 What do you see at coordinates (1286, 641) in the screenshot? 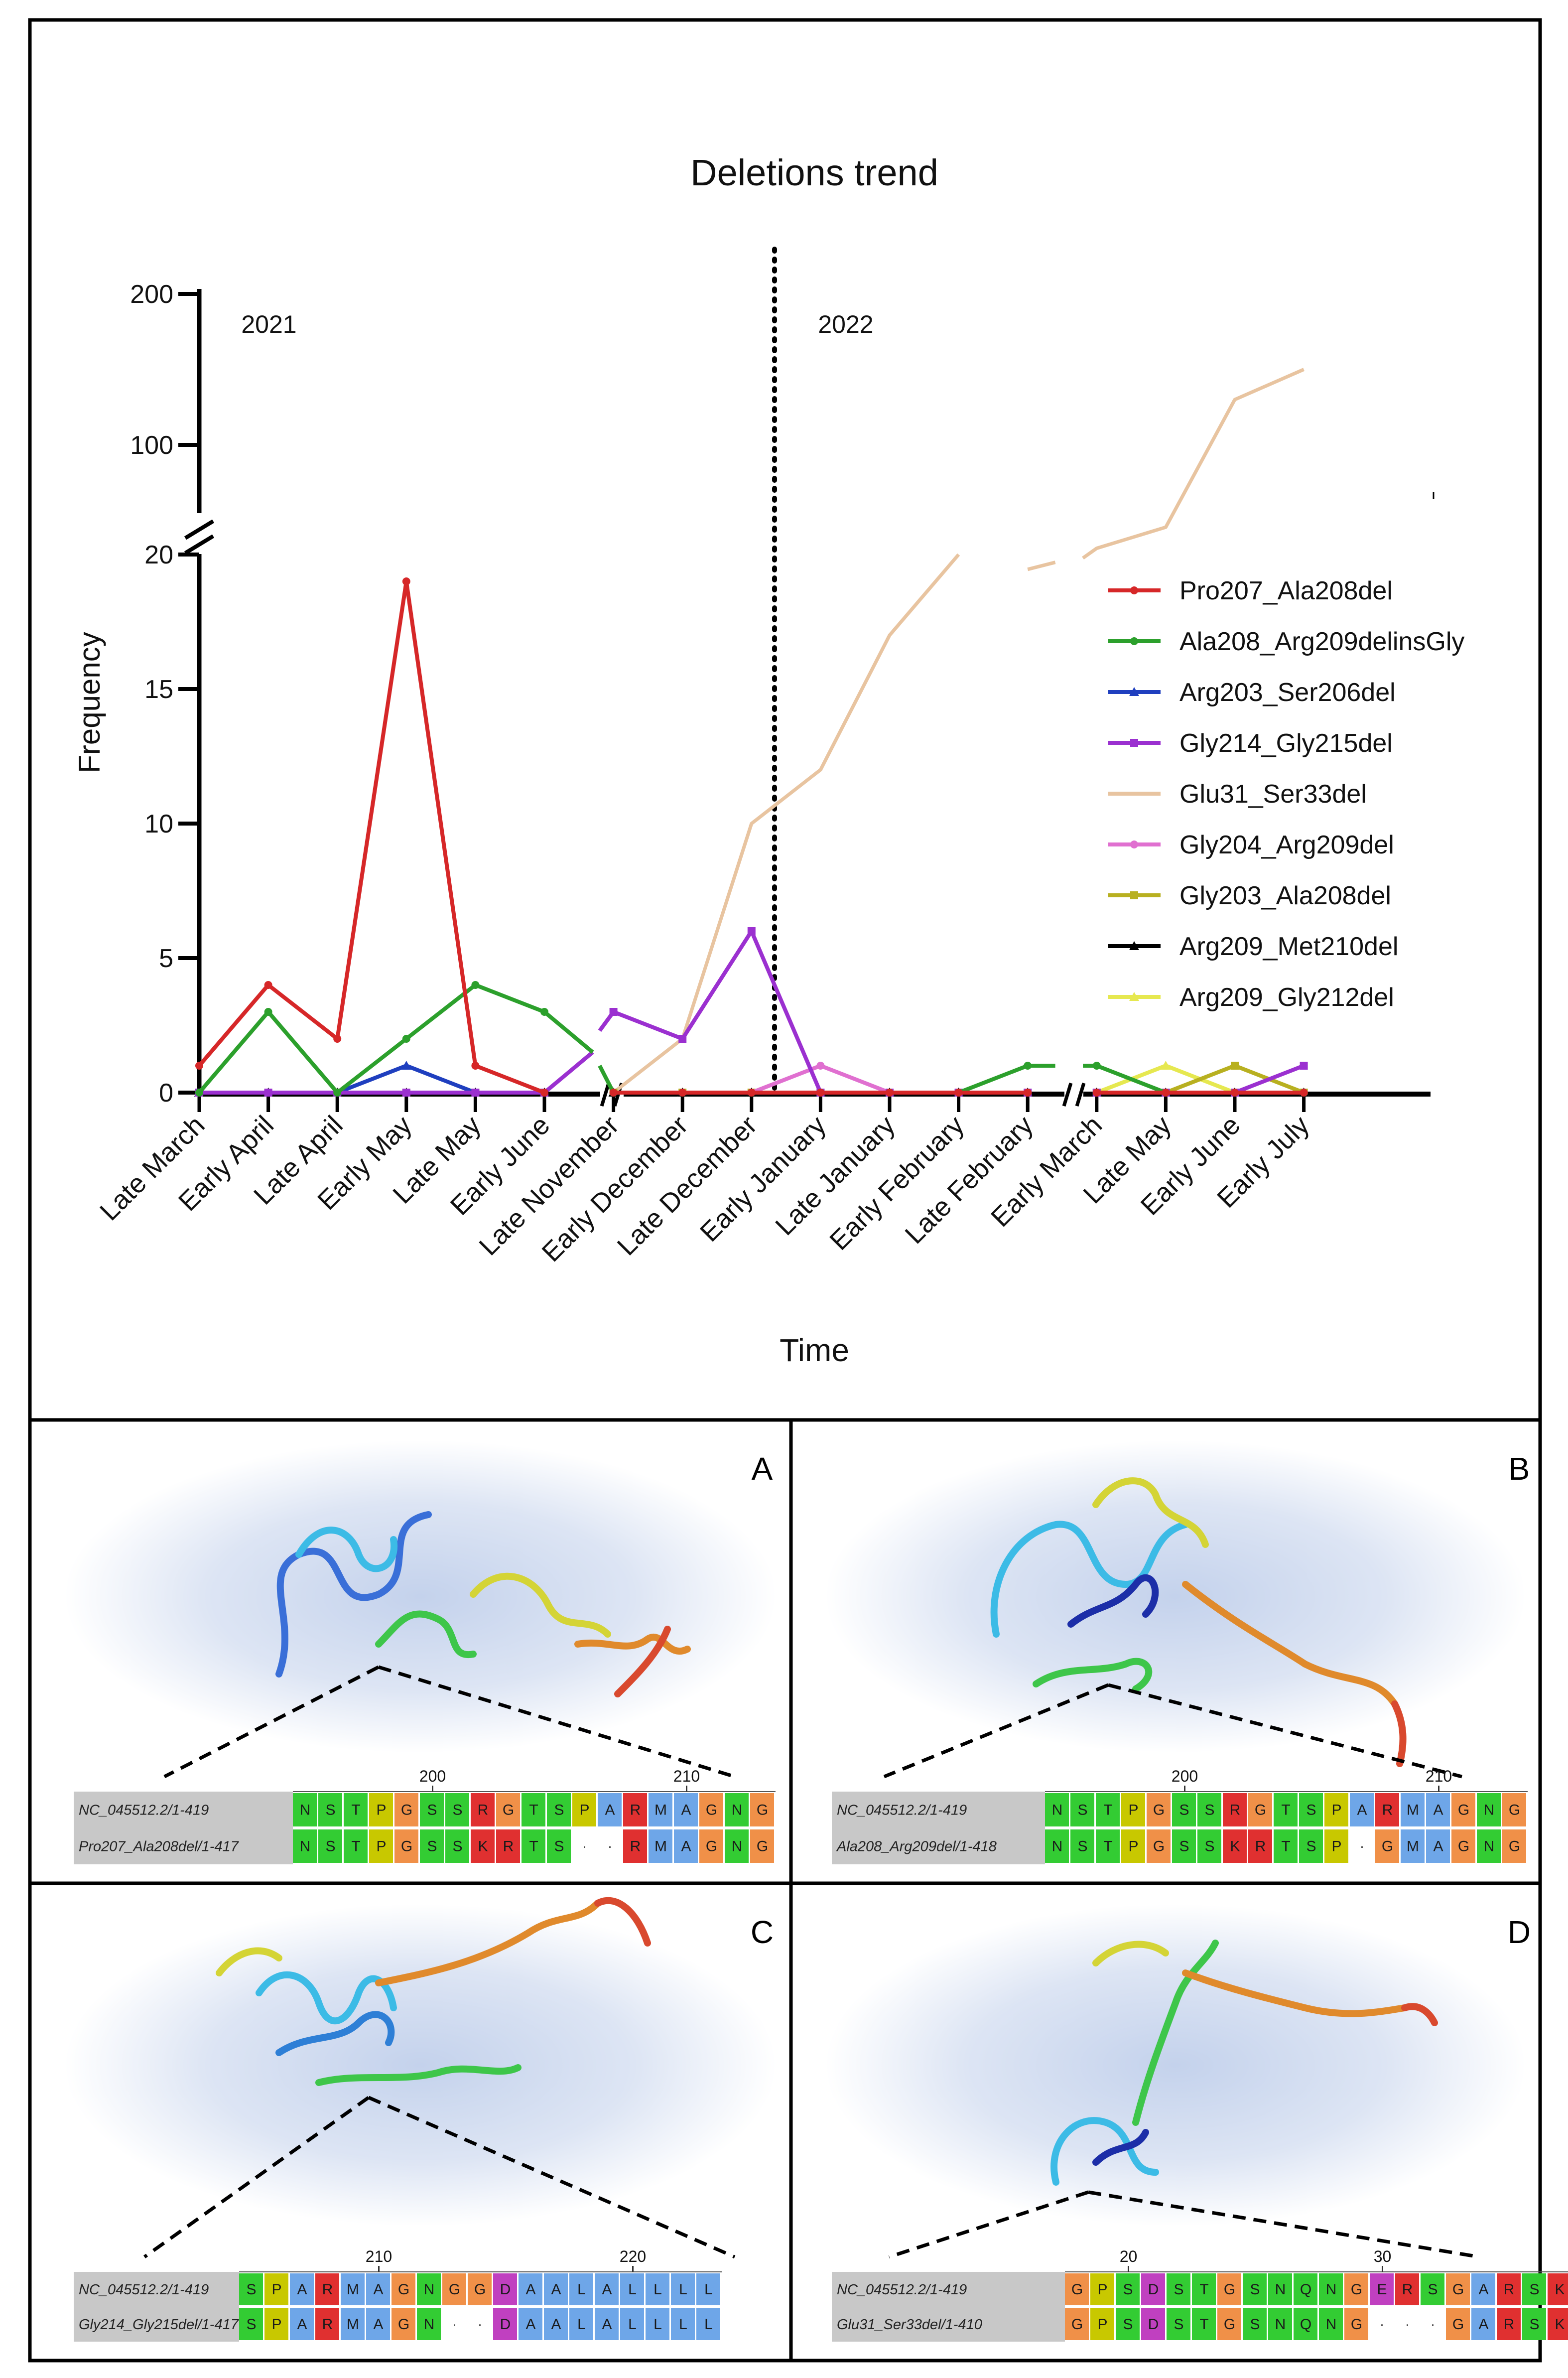
I see `legend-item: Ala208_Arg209delinsGly` at bounding box center [1286, 641].